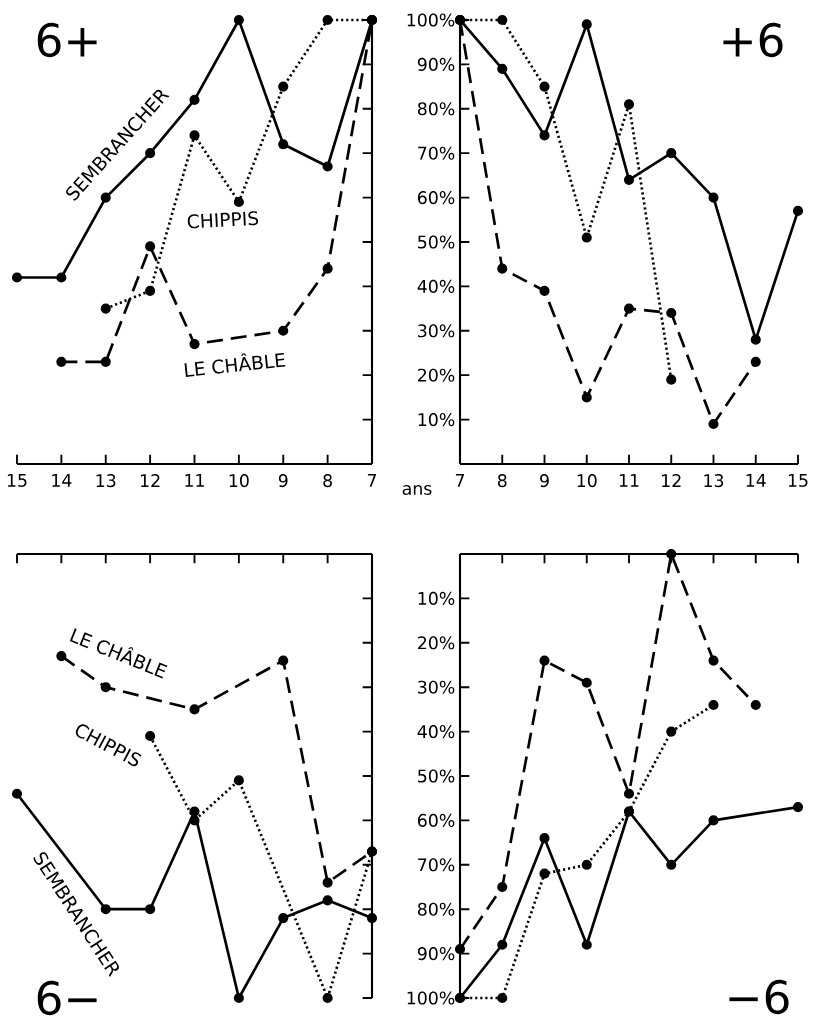 Image resolution: width=814 pixels, height=1016 pixels. What do you see at coordinates (753, 40) in the screenshot?
I see `chart-title: +6` at bounding box center [753, 40].